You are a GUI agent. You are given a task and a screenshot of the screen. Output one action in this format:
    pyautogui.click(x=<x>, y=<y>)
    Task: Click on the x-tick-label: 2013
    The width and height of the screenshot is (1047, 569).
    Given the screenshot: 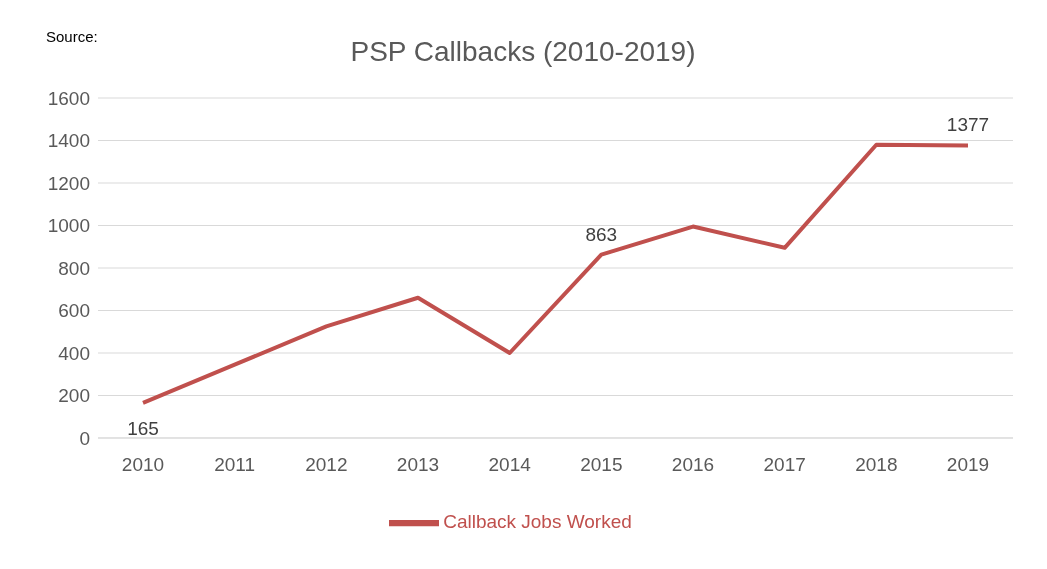 What is the action you would take?
    pyautogui.click(x=418, y=465)
    